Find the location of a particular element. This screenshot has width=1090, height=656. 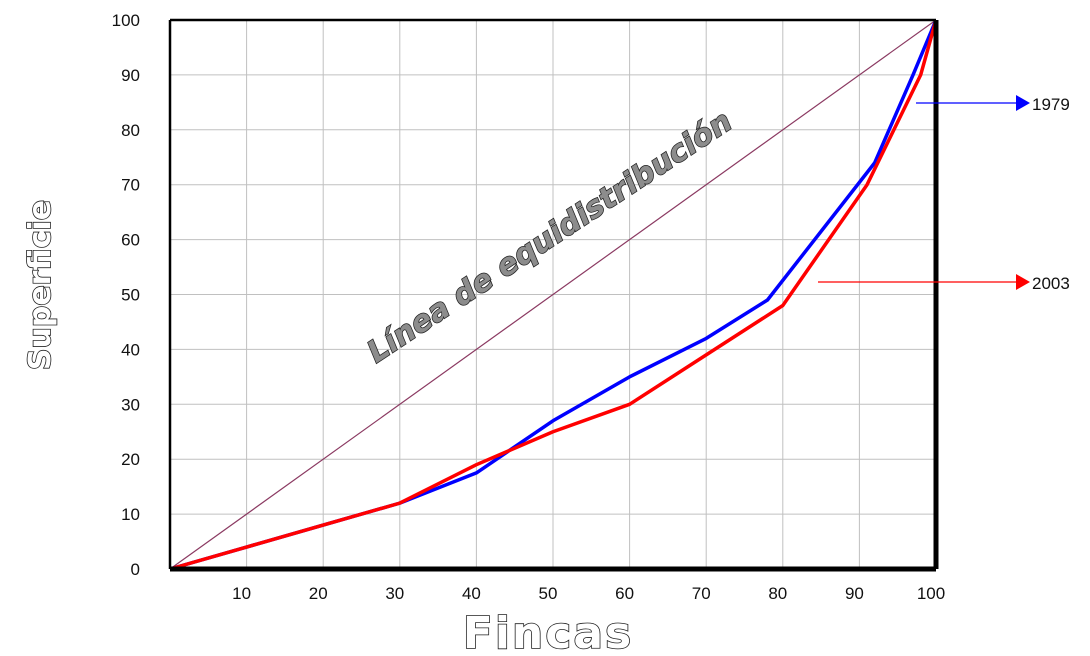

series-callouts: 1979 2003 is located at coordinates (944, 194).